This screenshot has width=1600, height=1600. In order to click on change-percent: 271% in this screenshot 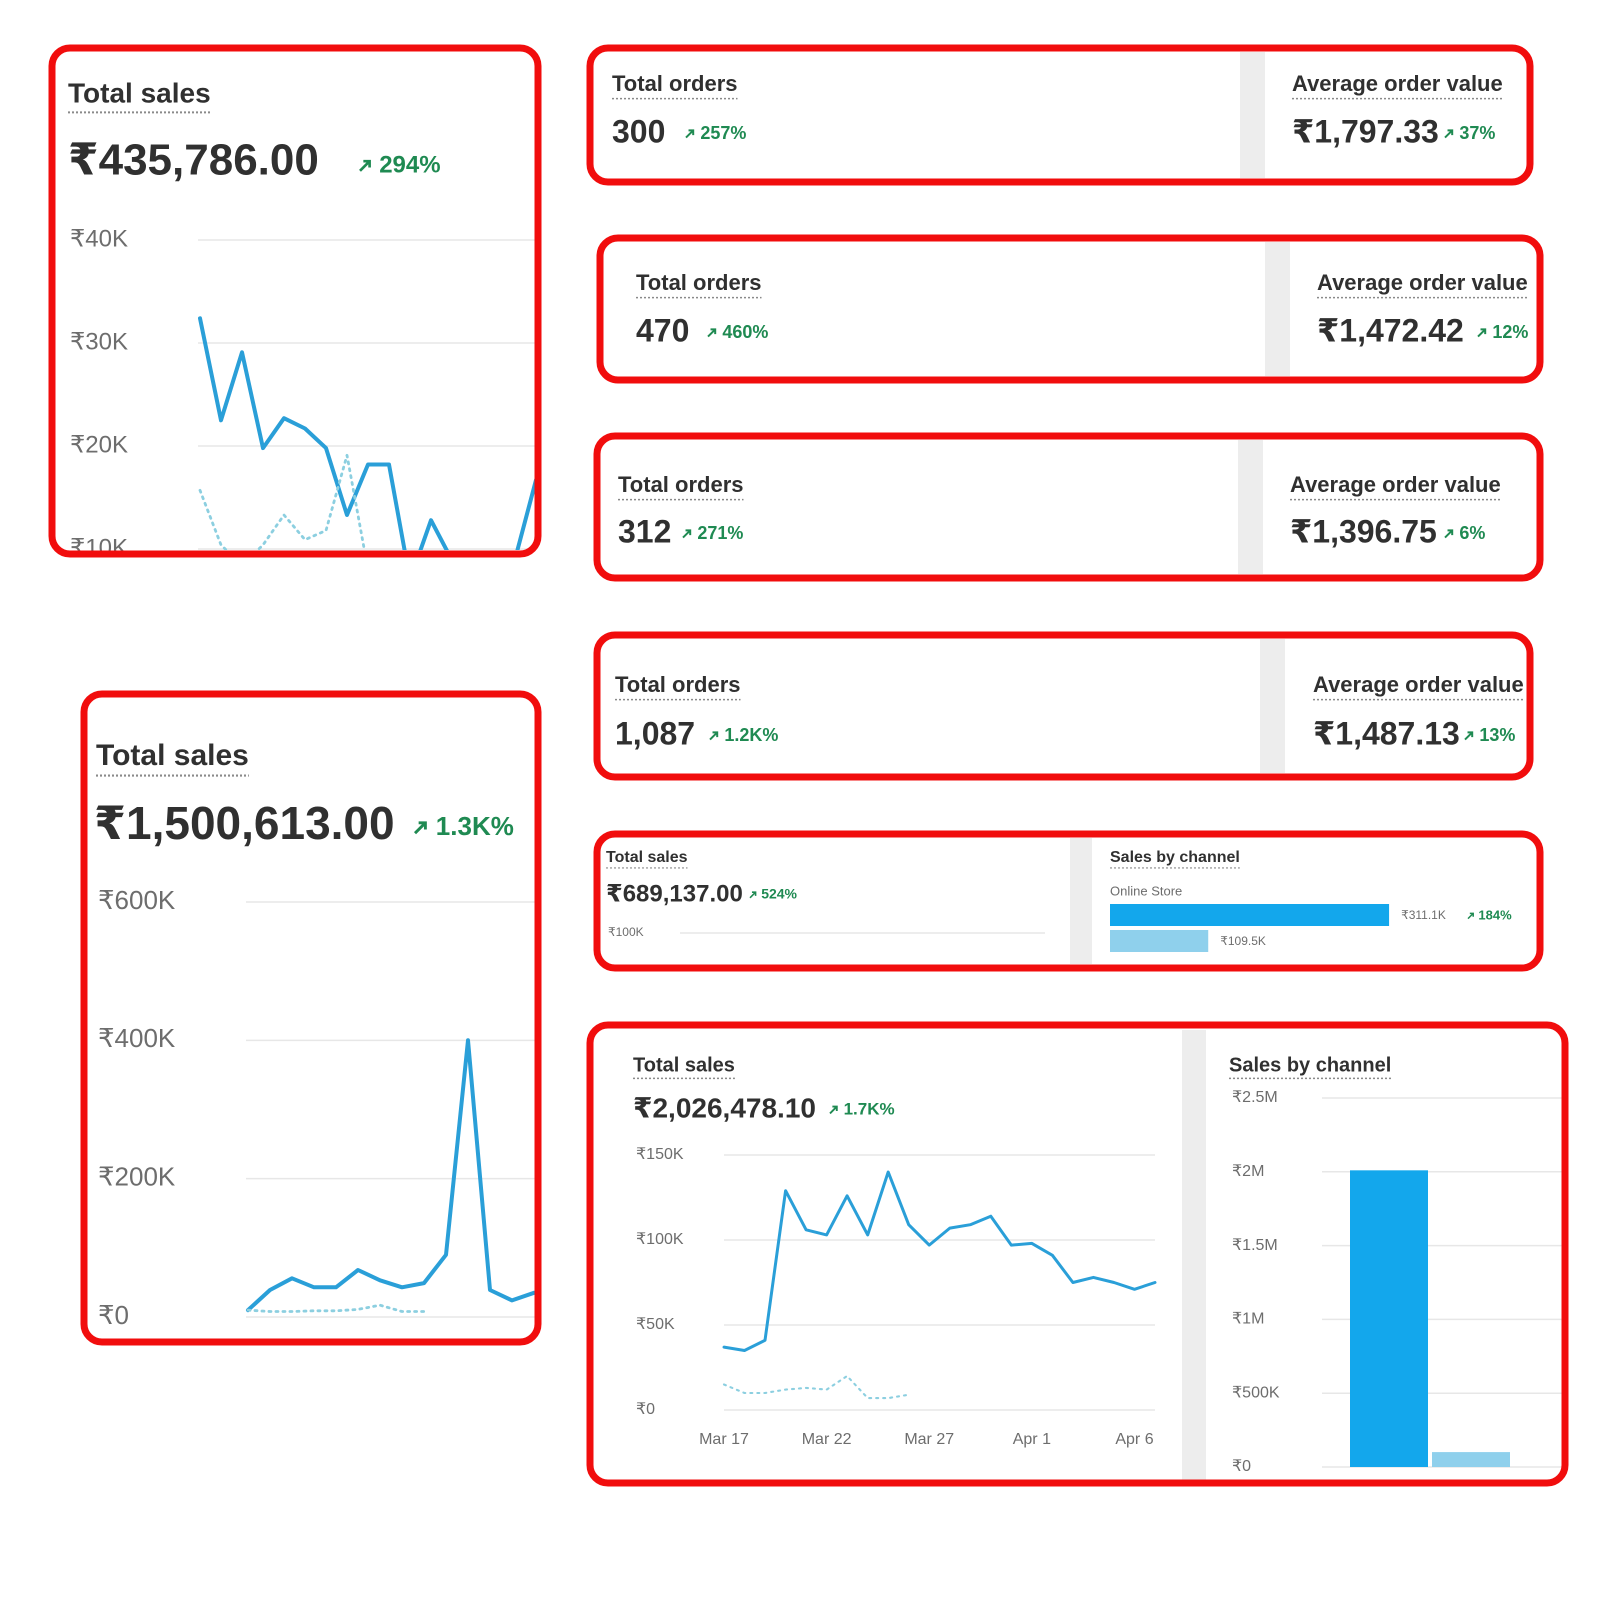, I will do `click(720, 533)`.